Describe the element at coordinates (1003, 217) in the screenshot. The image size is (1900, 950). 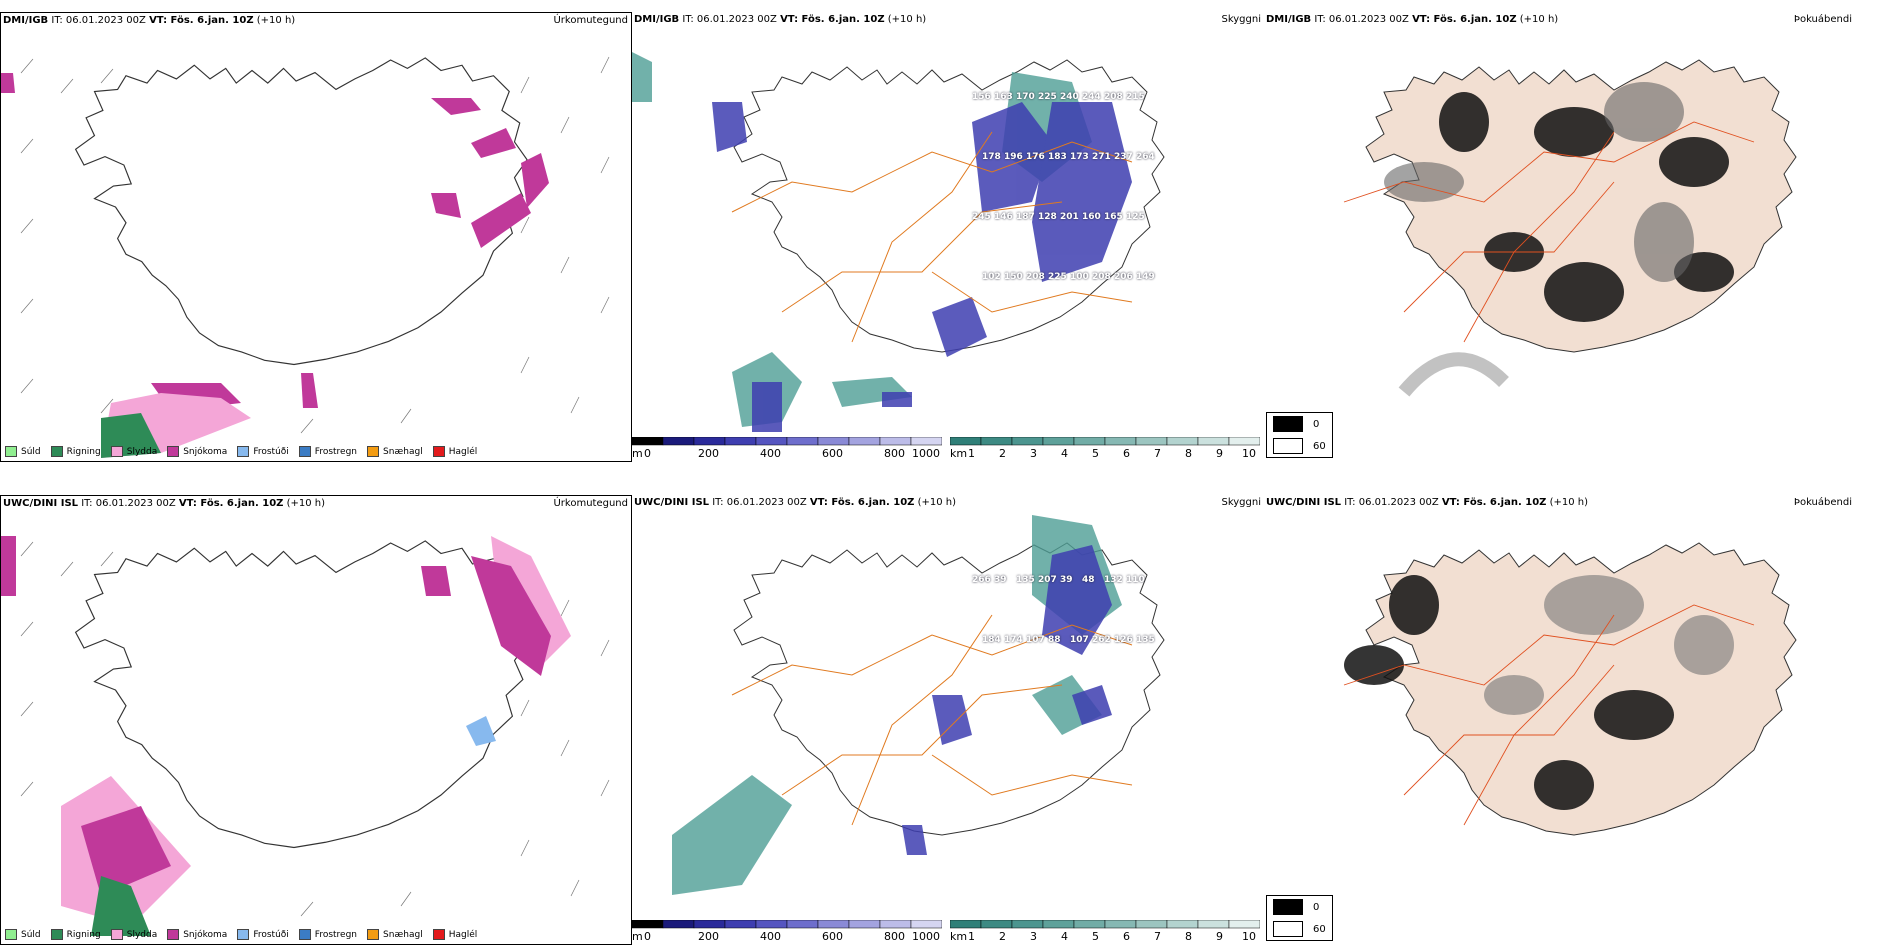
I see `map-value-label: 146` at that location.